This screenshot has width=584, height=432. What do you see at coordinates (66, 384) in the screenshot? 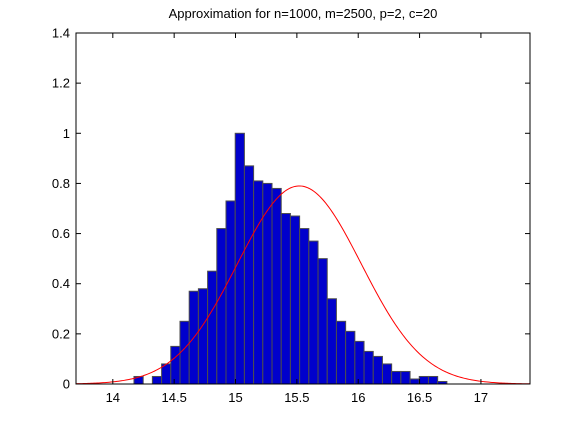
I see `y-tick-label: 0` at bounding box center [66, 384].